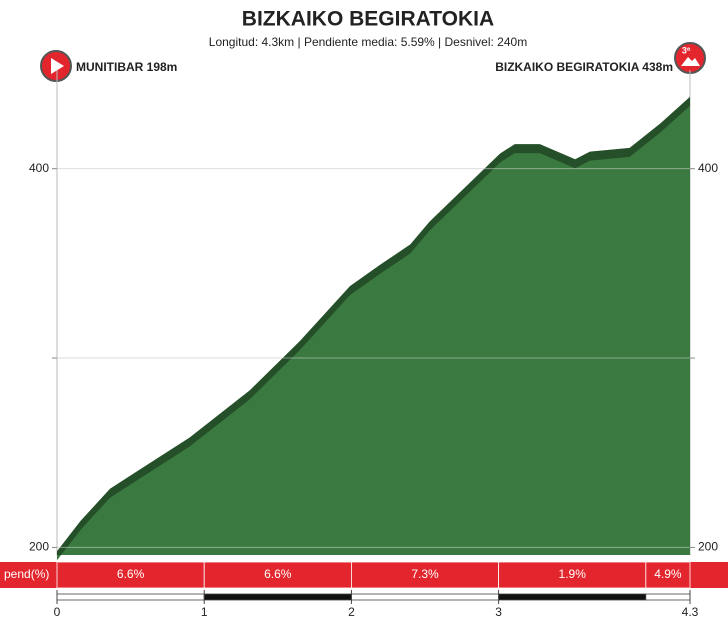 The image size is (728, 621). Describe the element at coordinates (26, 574) in the screenshot. I see `gradient-label: pend(%)` at that location.